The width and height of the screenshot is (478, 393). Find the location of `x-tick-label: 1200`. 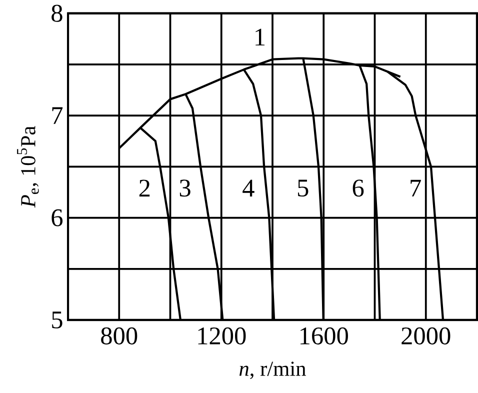

x-tick-label: 1200 is located at coordinates (222, 335).